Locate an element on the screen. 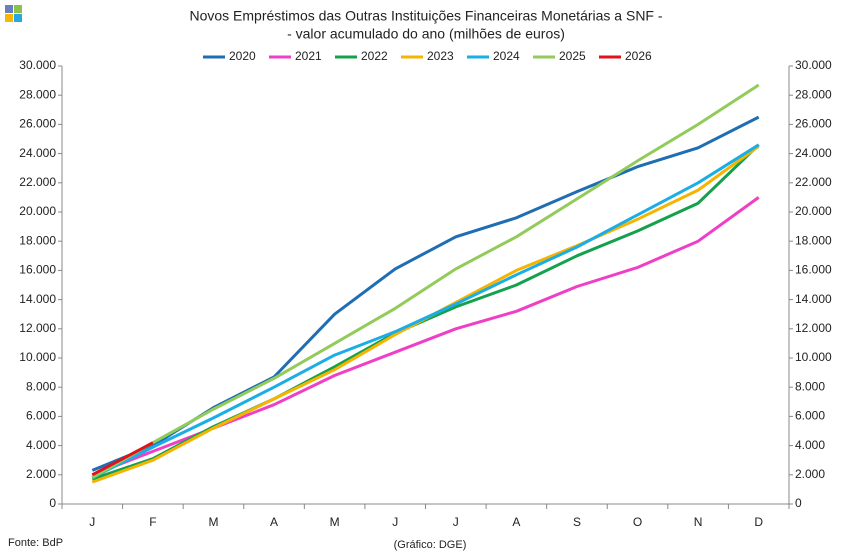 The height and width of the screenshot is (558, 848). y-tick-label: 20.000 is located at coordinates (37, 211).